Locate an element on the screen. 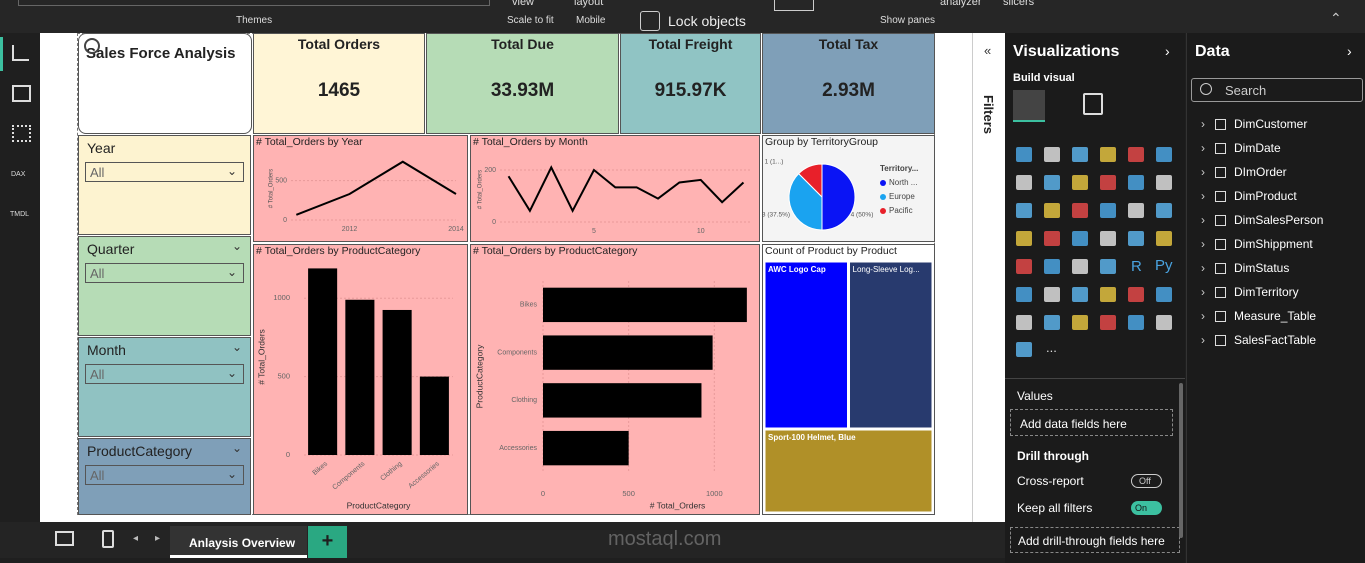 Image resolution: width=1365 pixels, height=563 pixels. page-tab: Anlaysis Overview is located at coordinates (238, 542).